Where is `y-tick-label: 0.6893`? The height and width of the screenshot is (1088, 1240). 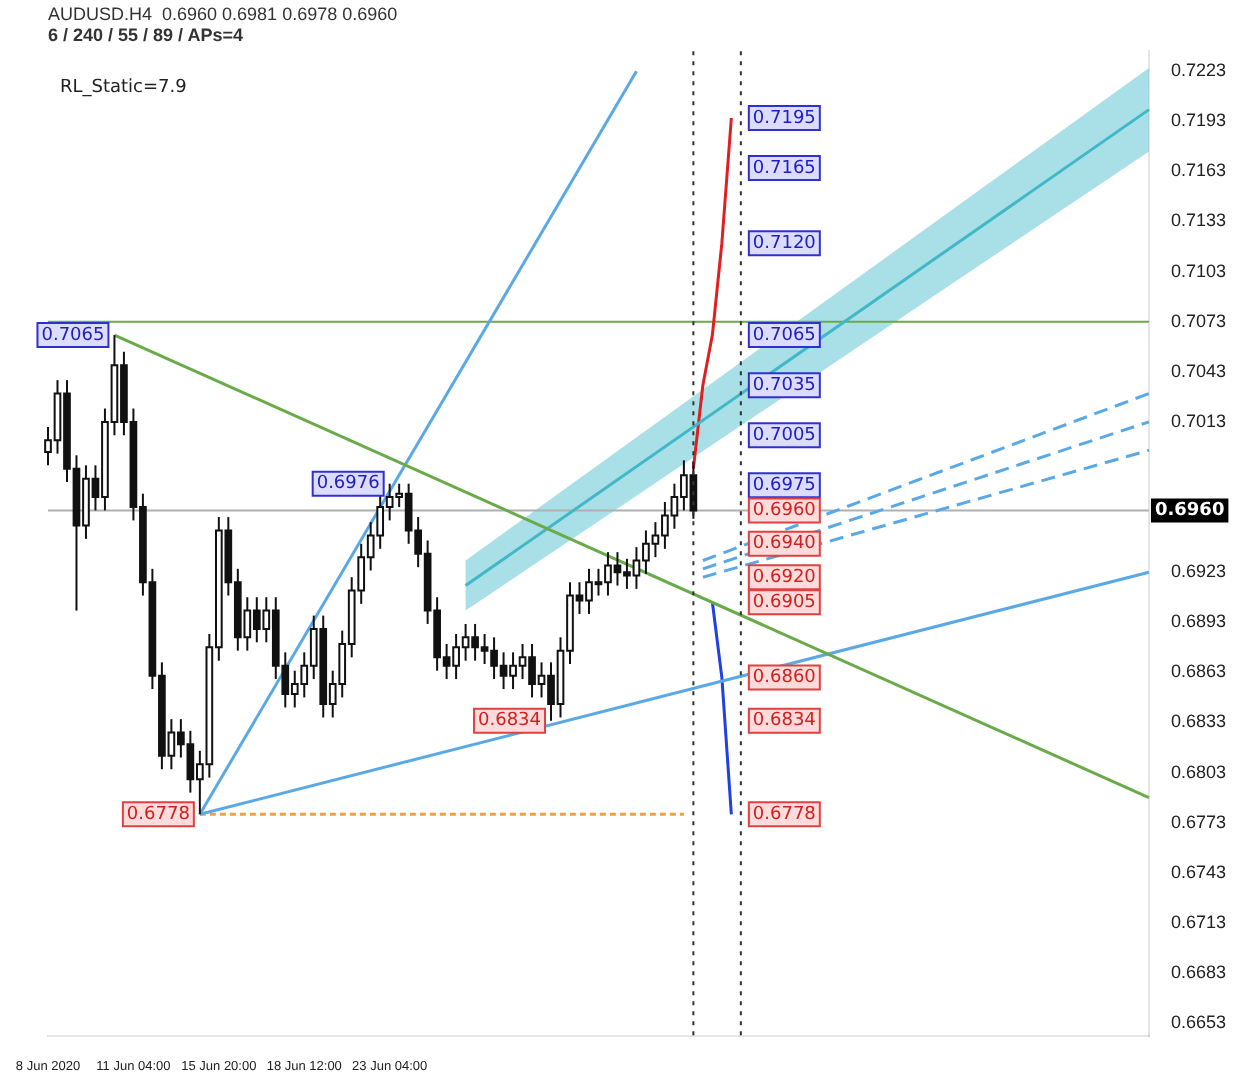 y-tick-label: 0.6893 is located at coordinates (1198, 621).